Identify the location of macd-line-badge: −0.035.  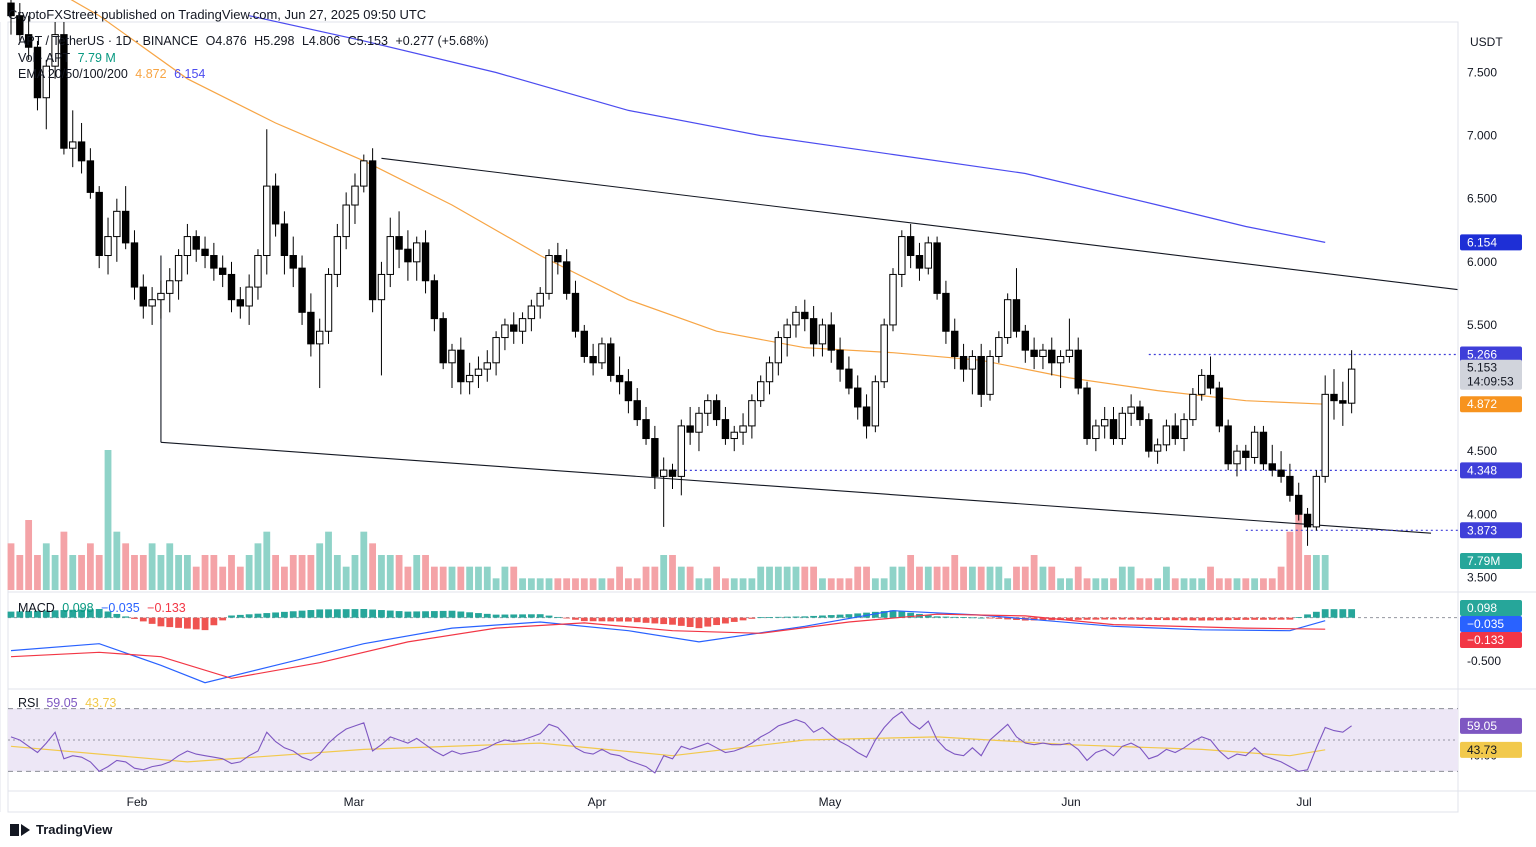
(1485, 624).